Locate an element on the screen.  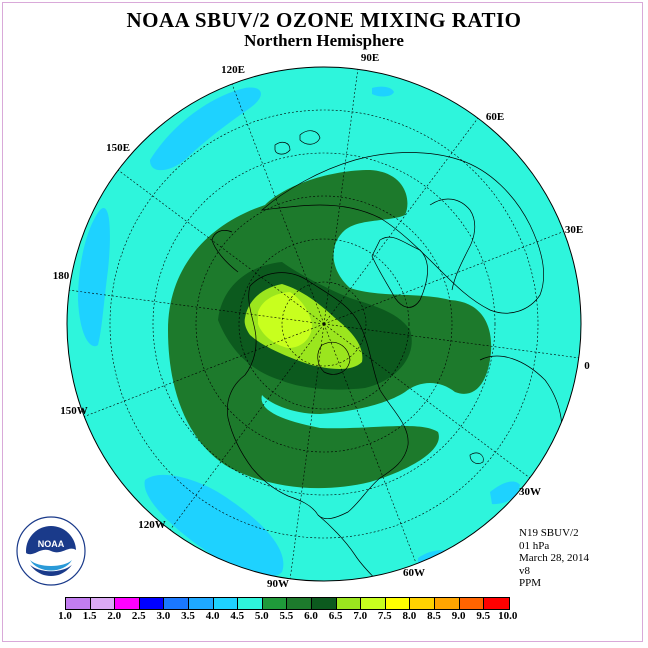
colorbar-tick-label: 1.5 is located at coordinates (89, 616).